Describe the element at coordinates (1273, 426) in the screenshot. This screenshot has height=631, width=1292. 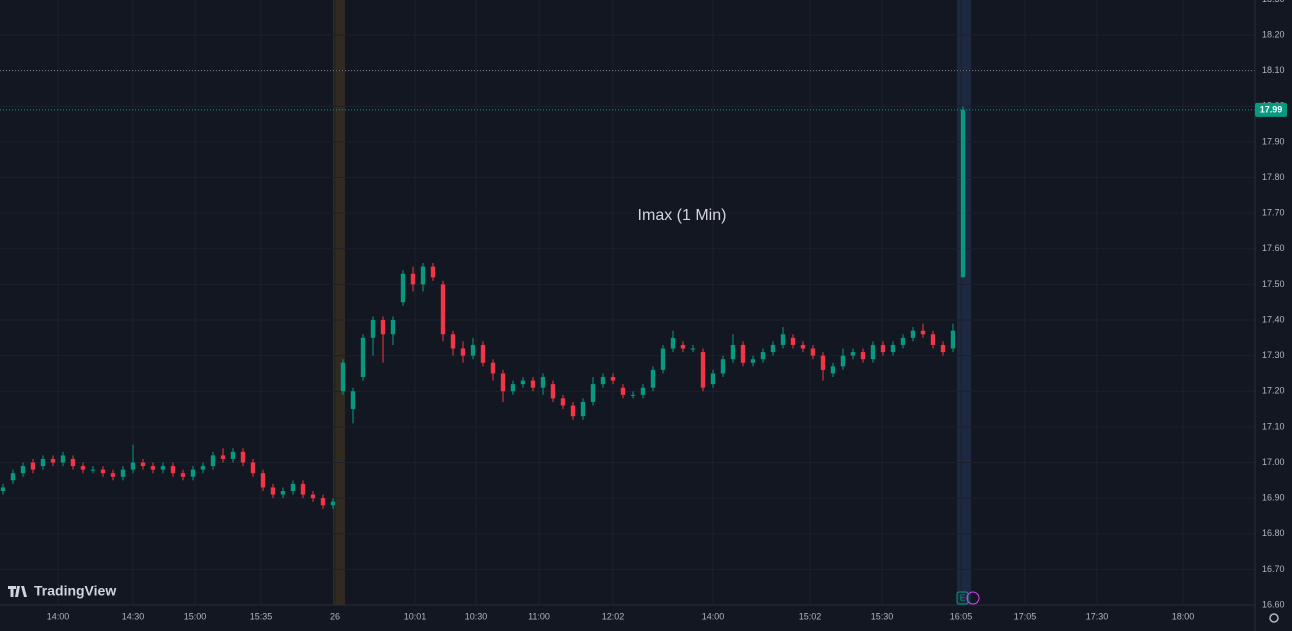
I see `y-tick-label: 17.10` at that location.